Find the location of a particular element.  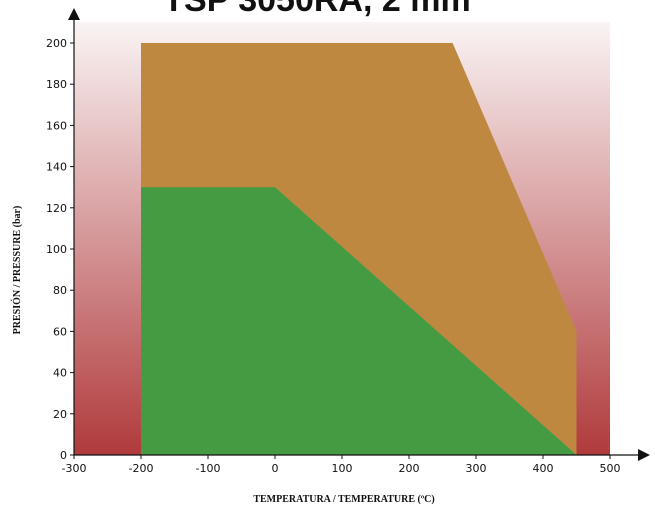

y-tick-label: 0 is located at coordinates (63, 455).